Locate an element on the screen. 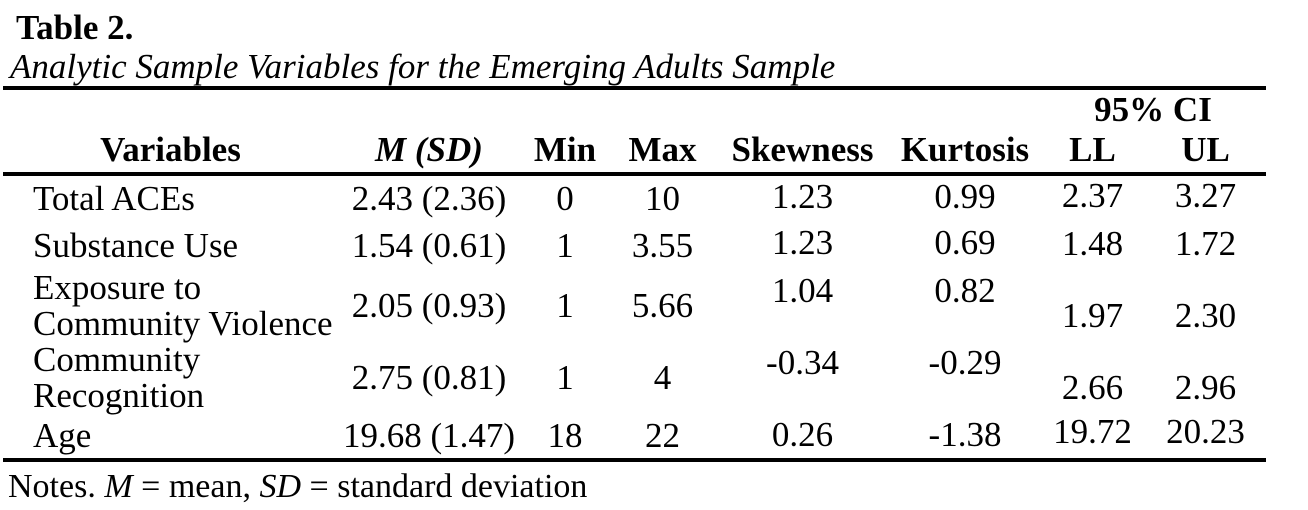  cell-m-sd: 19.68 (1.47) is located at coordinates (429, 438).